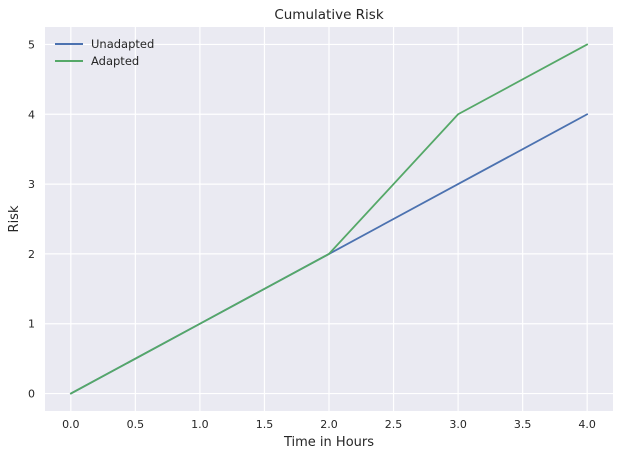  Describe the element at coordinates (394, 424) in the screenshot. I see `x-tick-label: 2.5` at that location.